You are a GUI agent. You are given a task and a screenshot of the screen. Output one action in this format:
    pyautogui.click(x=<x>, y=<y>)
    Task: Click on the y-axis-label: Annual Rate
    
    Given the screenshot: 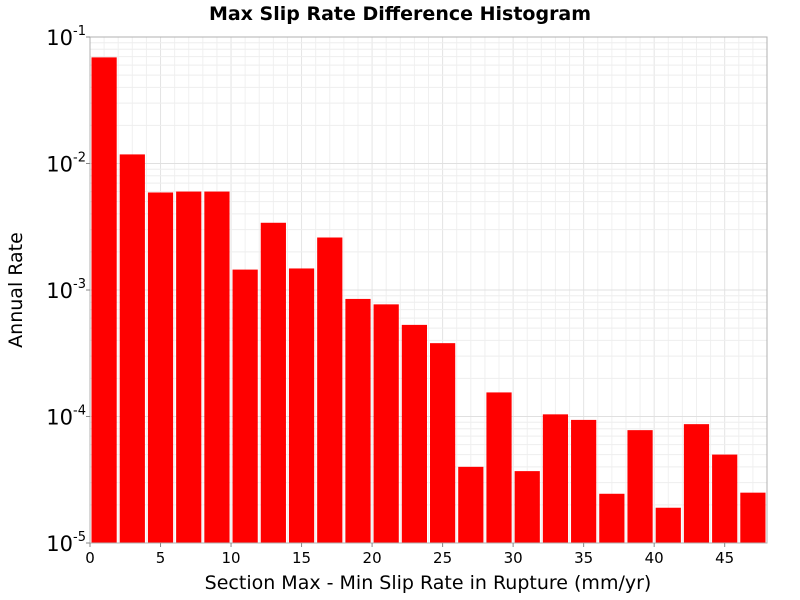 What is the action you would take?
    pyautogui.click(x=16, y=290)
    